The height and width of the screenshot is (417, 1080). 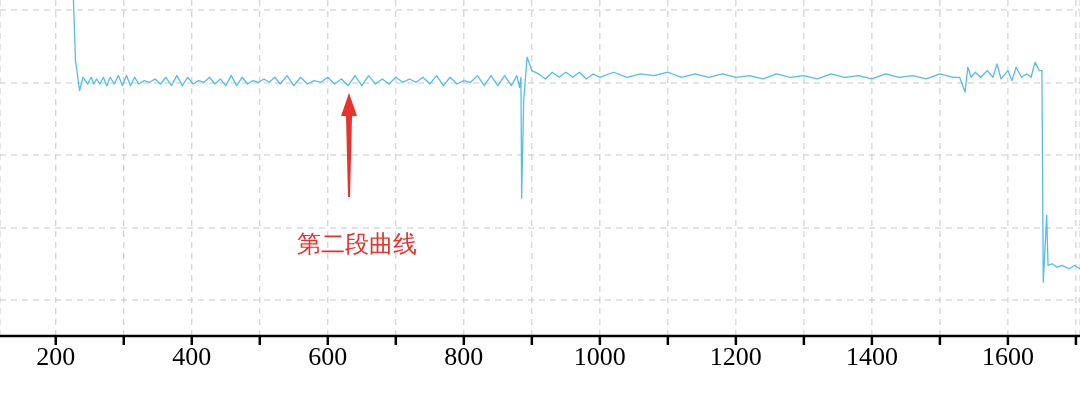 I want to click on x-tick-label: 1600, so click(x=1007, y=357).